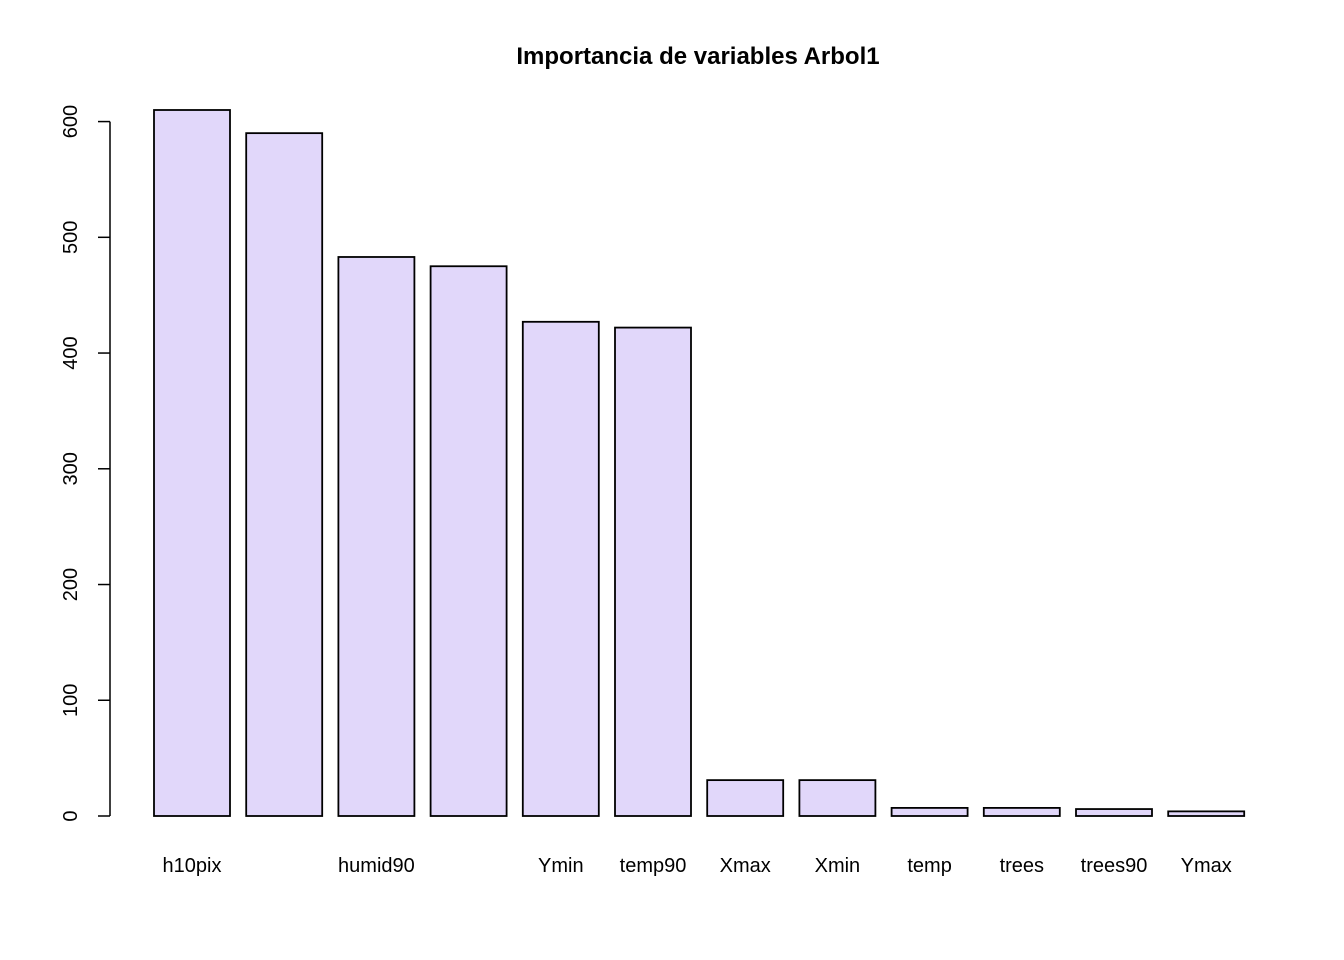 This screenshot has width=1344, height=960. What do you see at coordinates (1022, 866) in the screenshot?
I see `x-tick-label: trees` at bounding box center [1022, 866].